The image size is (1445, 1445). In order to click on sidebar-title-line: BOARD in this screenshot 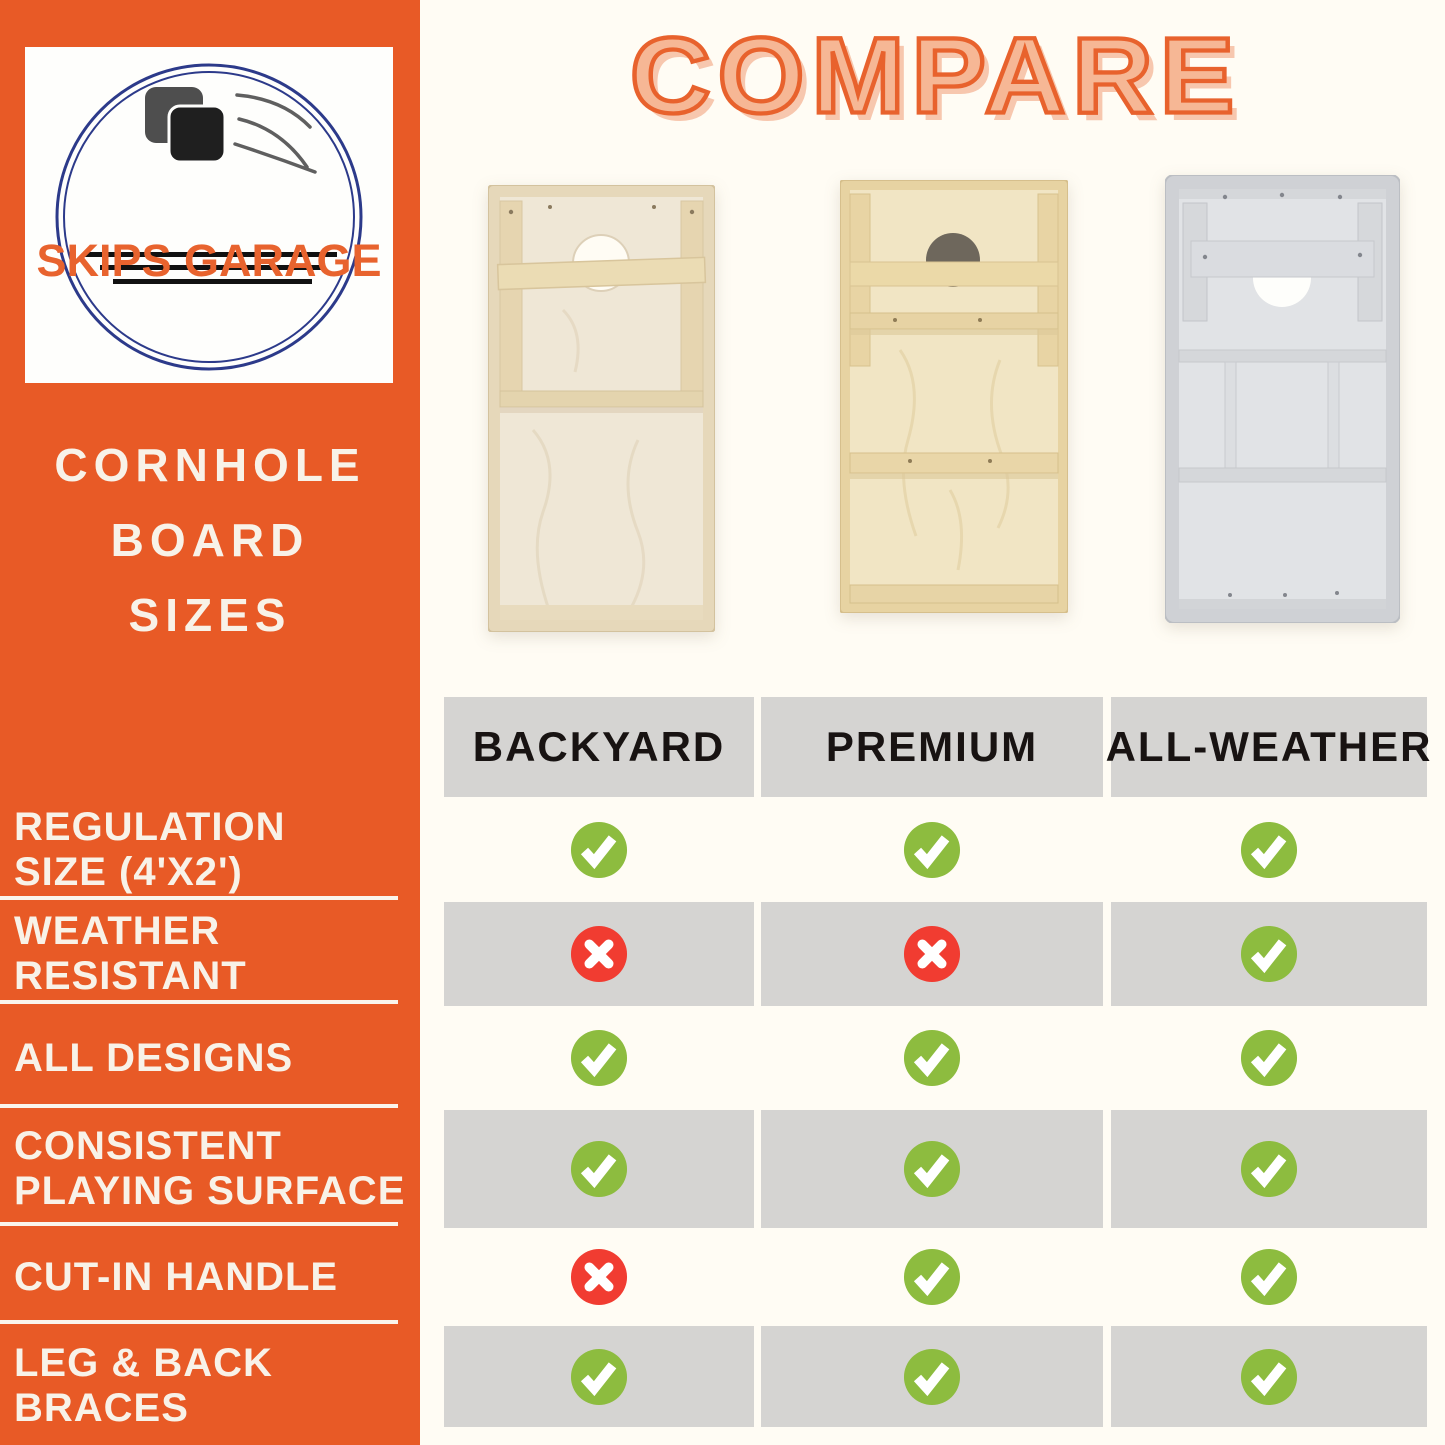, I will do `click(210, 540)`.